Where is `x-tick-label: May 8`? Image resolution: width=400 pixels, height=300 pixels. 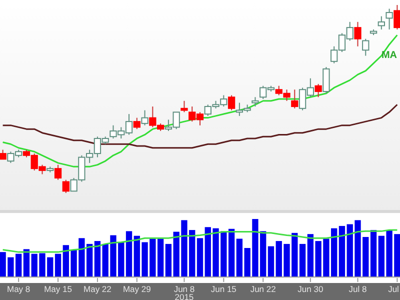
x-tick-label: May 8 is located at coordinates (18, 289).